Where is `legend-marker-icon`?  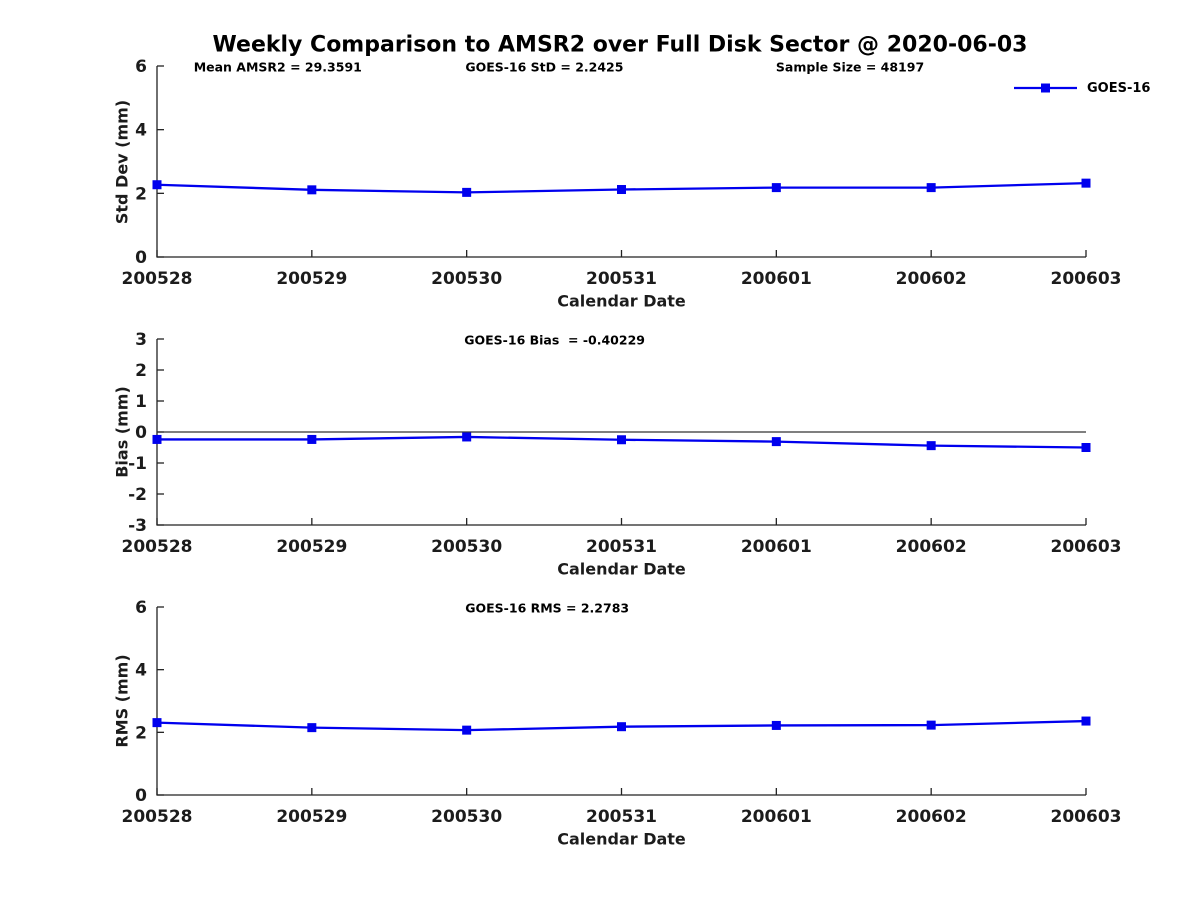
legend-marker-icon is located at coordinates (1045, 88).